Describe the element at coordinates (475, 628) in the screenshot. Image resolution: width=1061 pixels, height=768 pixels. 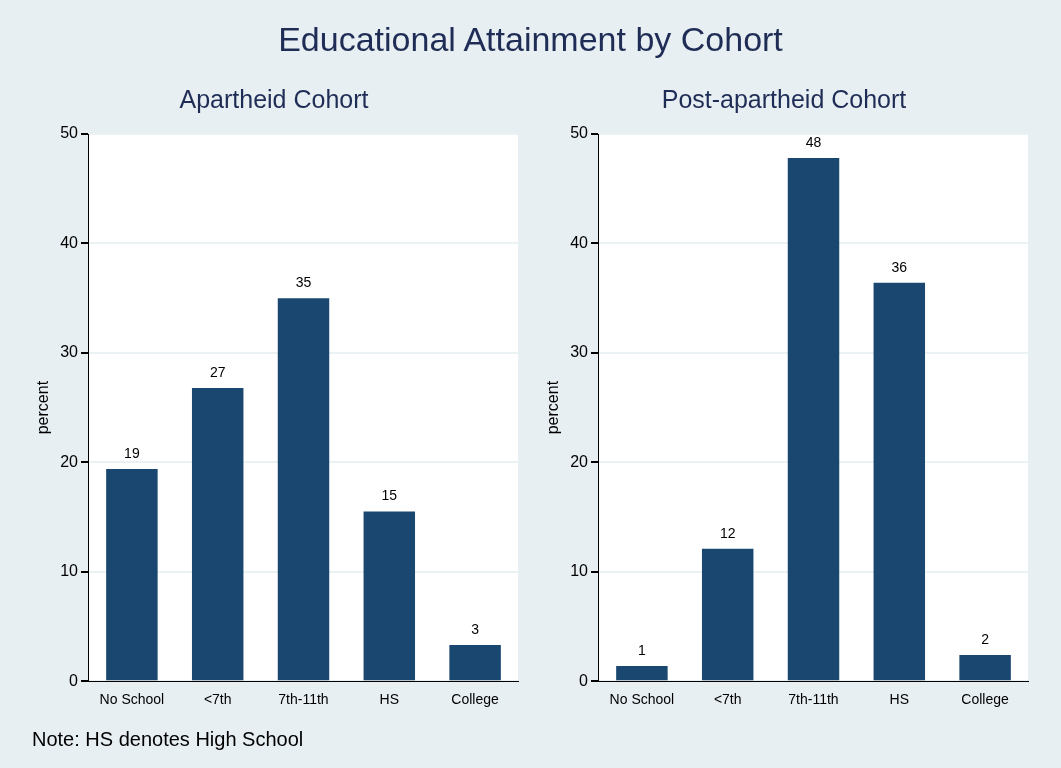
I see `data-label: 3` at that location.